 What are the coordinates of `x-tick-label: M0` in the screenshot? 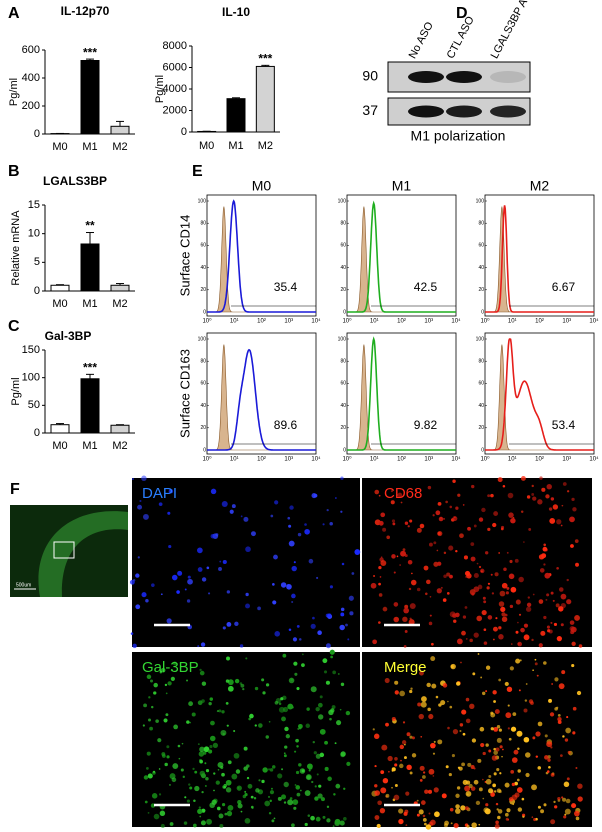 It's located at (59, 304).